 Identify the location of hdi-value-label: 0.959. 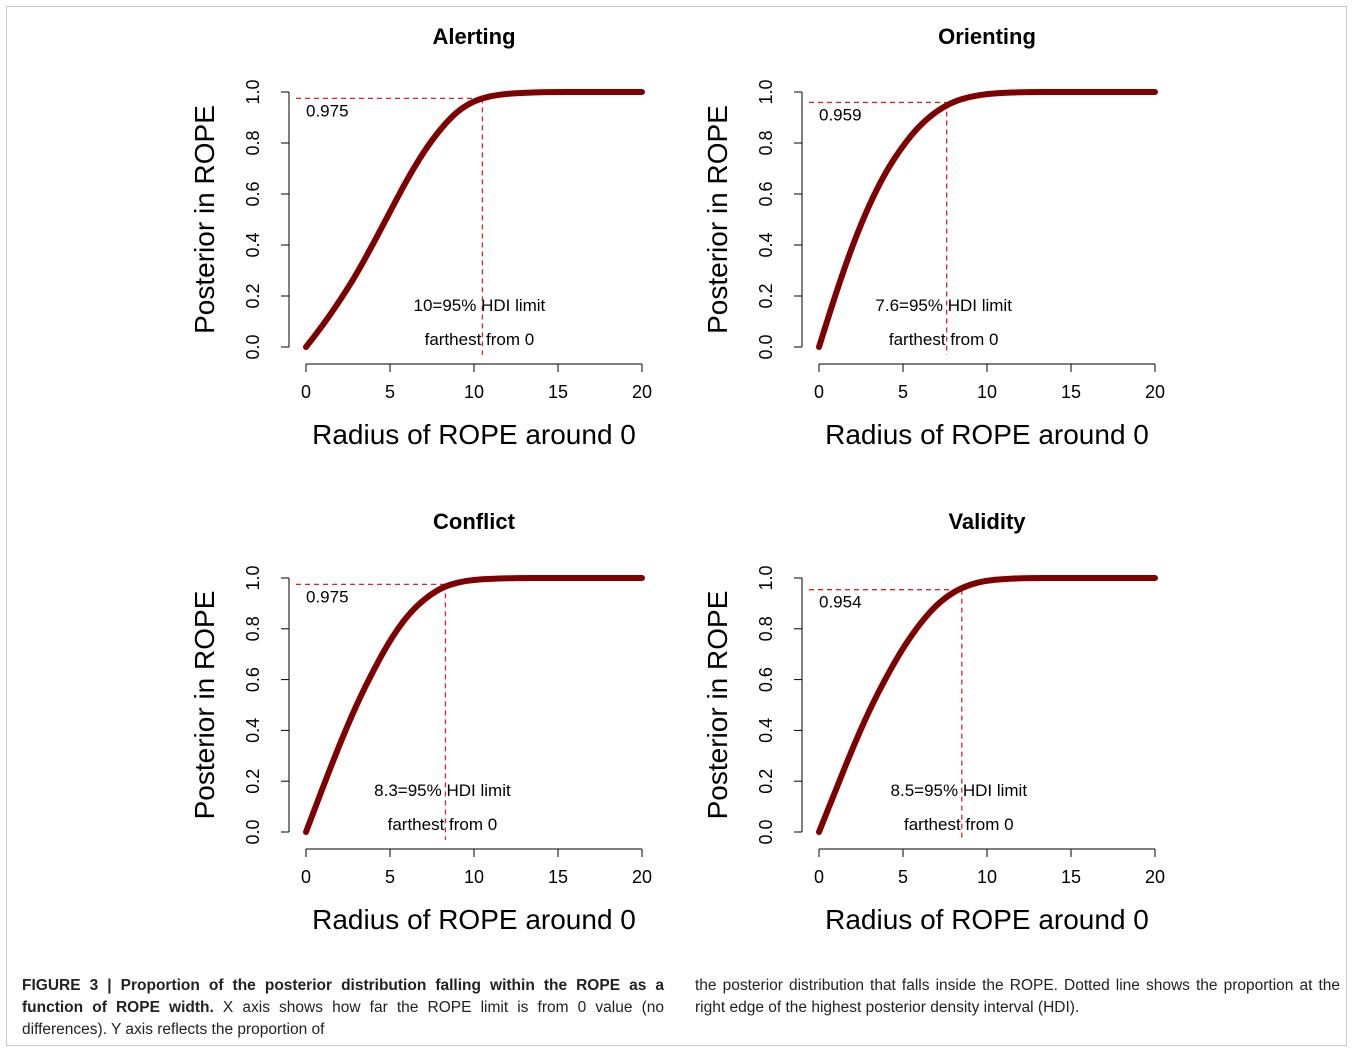
(840, 114).